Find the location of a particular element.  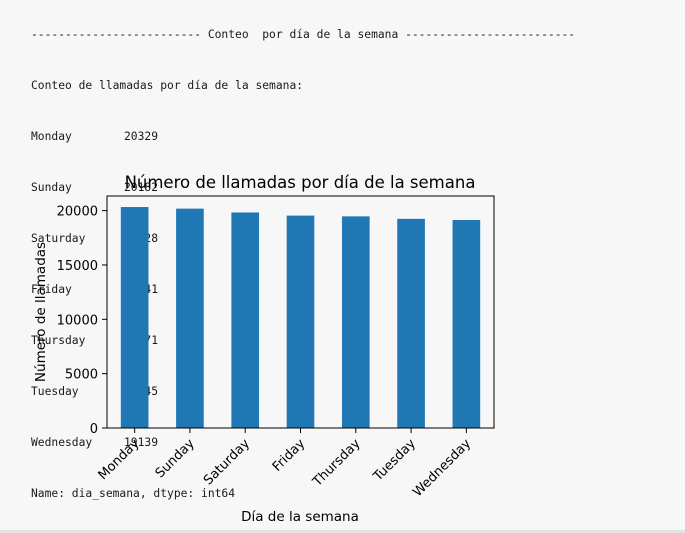

bar-monday is located at coordinates (134, 317).